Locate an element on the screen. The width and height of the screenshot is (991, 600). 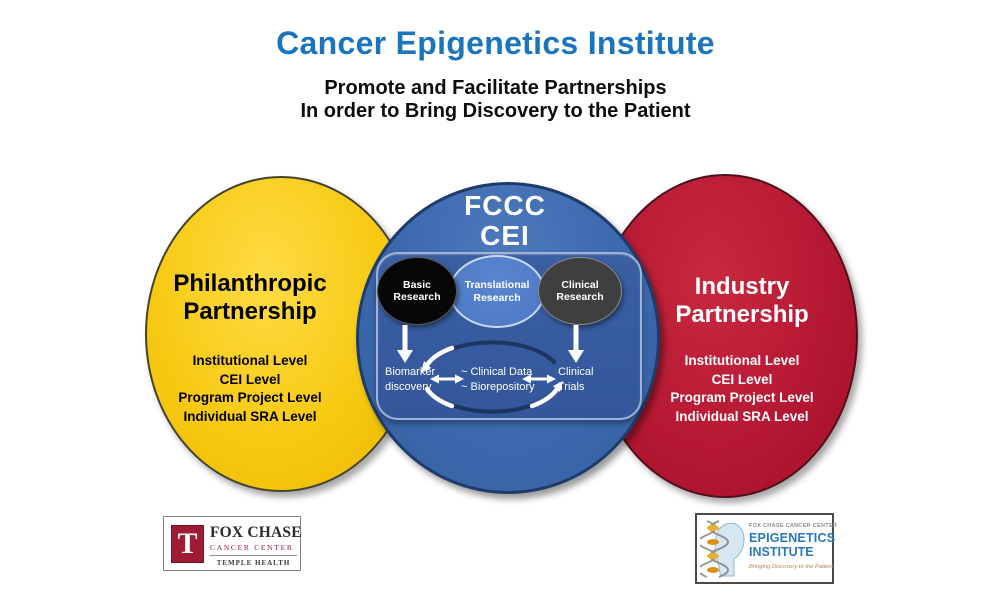
cei-title: FCCC CEI is located at coordinates (505, 221).